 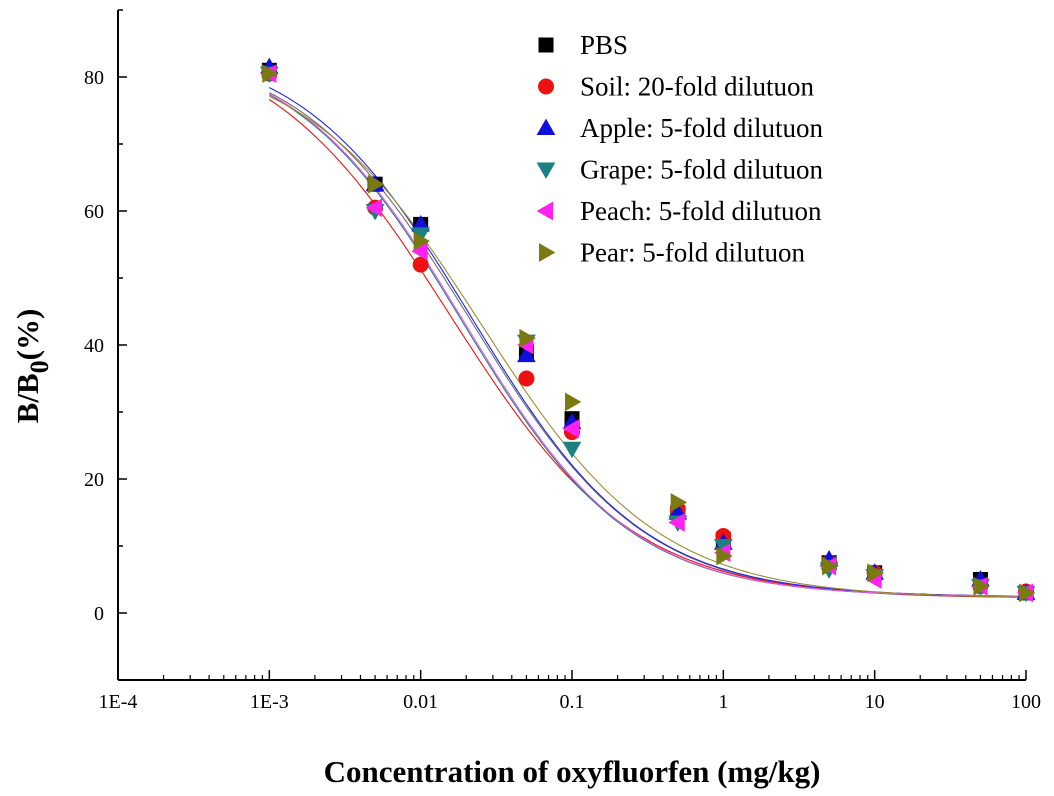 What do you see at coordinates (420, 702) in the screenshot?
I see `x-tick-label: 0.01` at bounding box center [420, 702].